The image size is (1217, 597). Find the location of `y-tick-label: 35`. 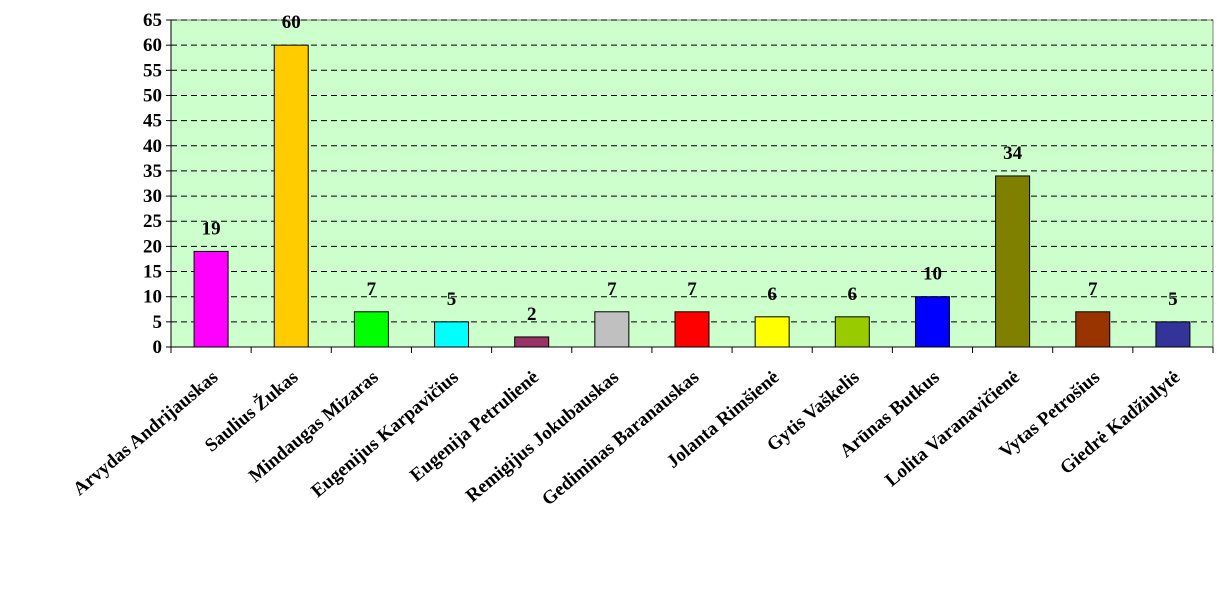

y-tick-label: 35 is located at coordinates (152, 171).